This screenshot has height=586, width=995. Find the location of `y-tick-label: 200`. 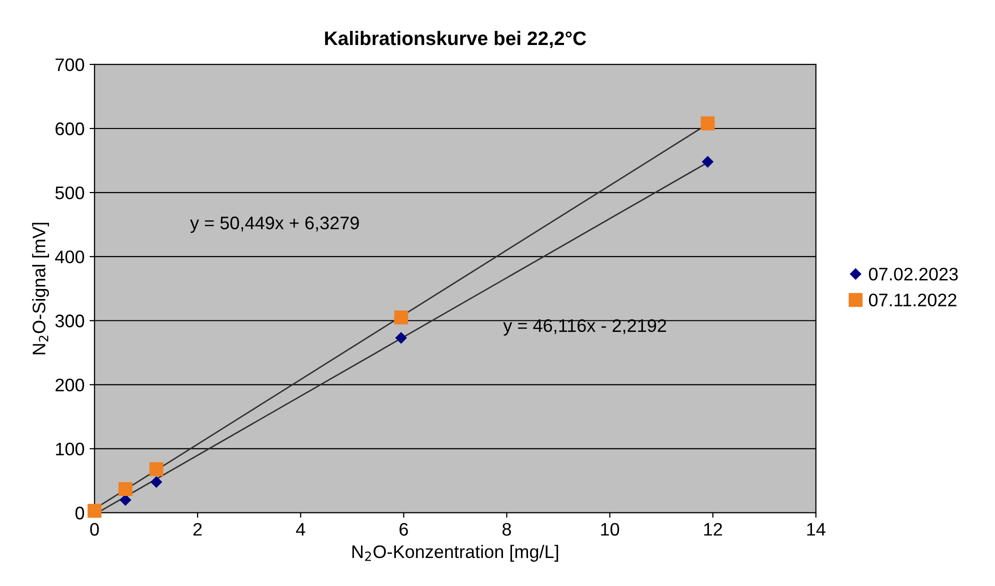

y-tick-label: 200 is located at coordinates (70, 385).